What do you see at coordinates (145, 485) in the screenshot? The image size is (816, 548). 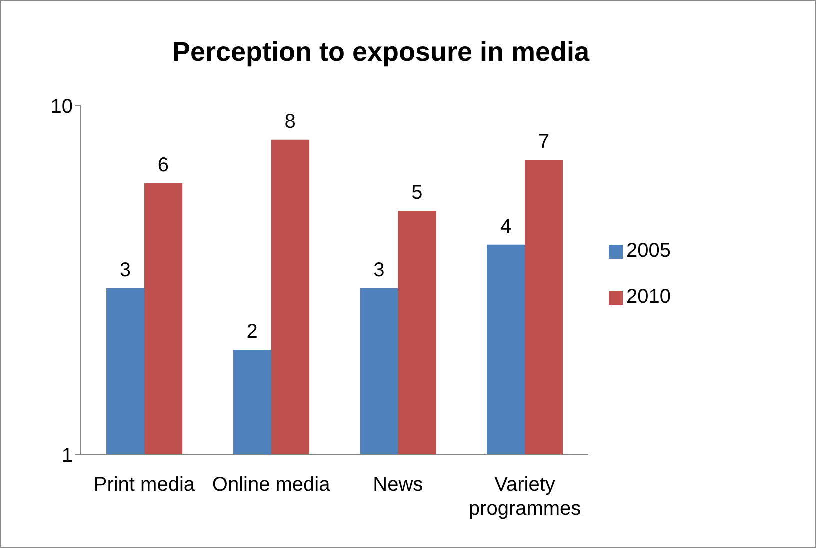 I see `x-tick-label: Print media` at bounding box center [145, 485].